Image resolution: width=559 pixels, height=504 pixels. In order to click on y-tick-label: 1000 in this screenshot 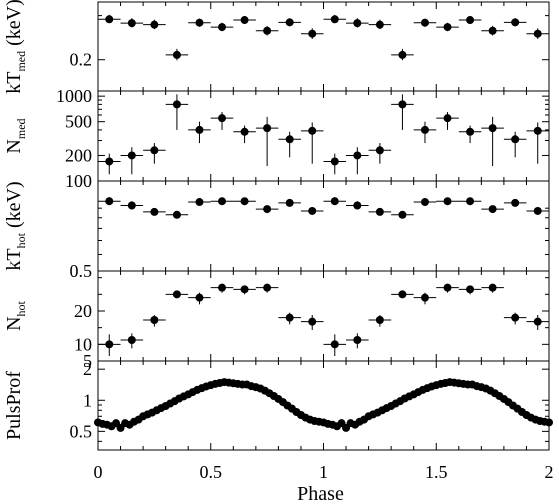, I will do `click(74, 96)`.